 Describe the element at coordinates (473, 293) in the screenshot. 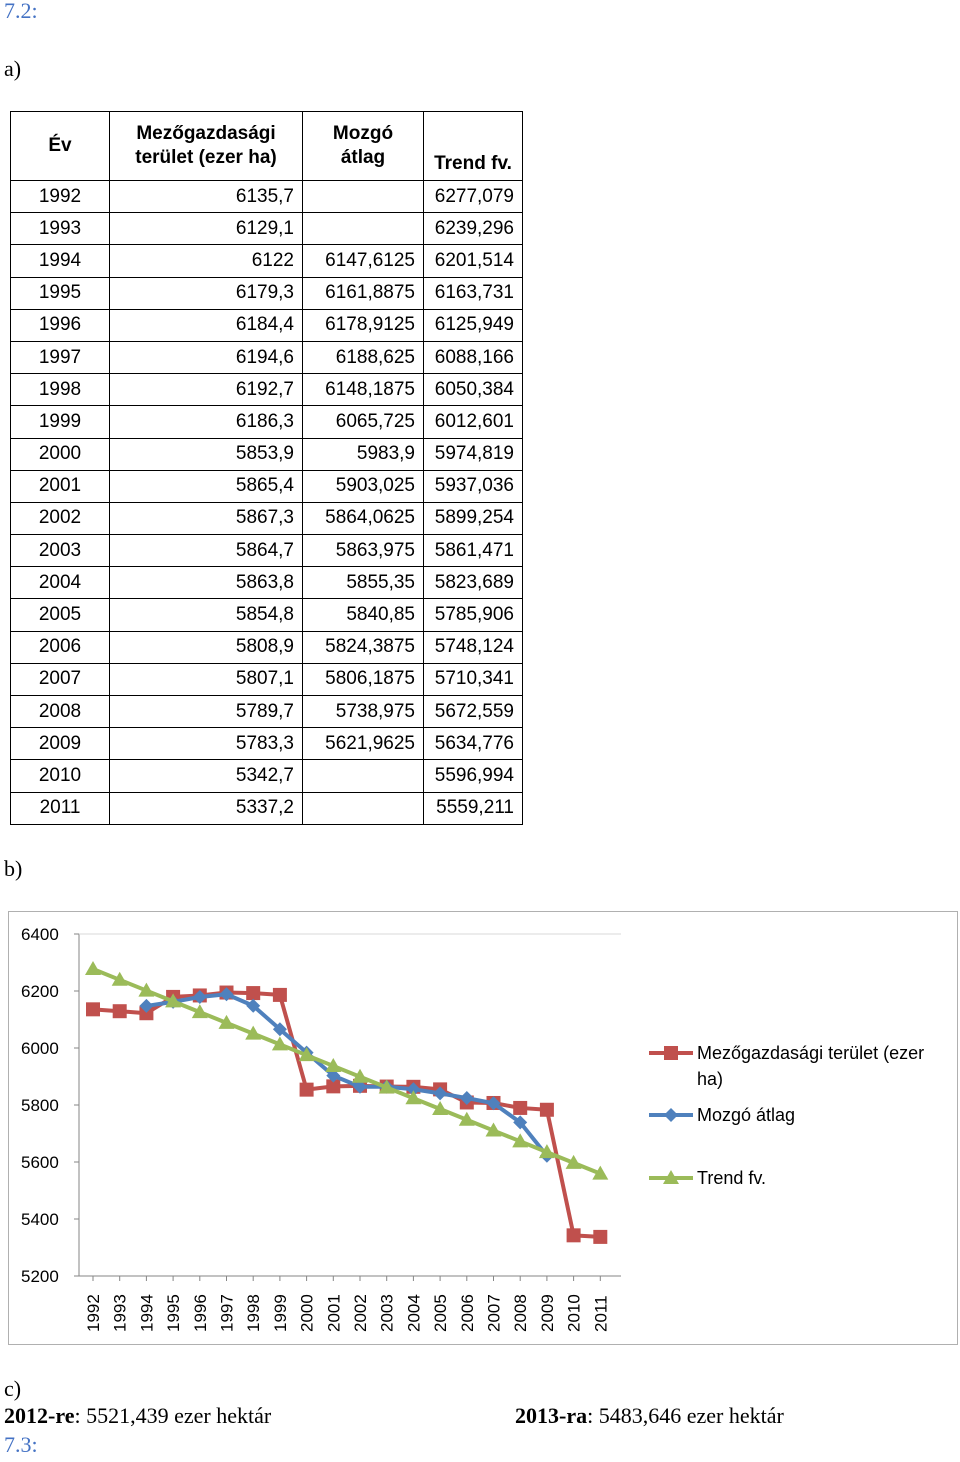

I see `cell-trend: 6163,731` at that location.